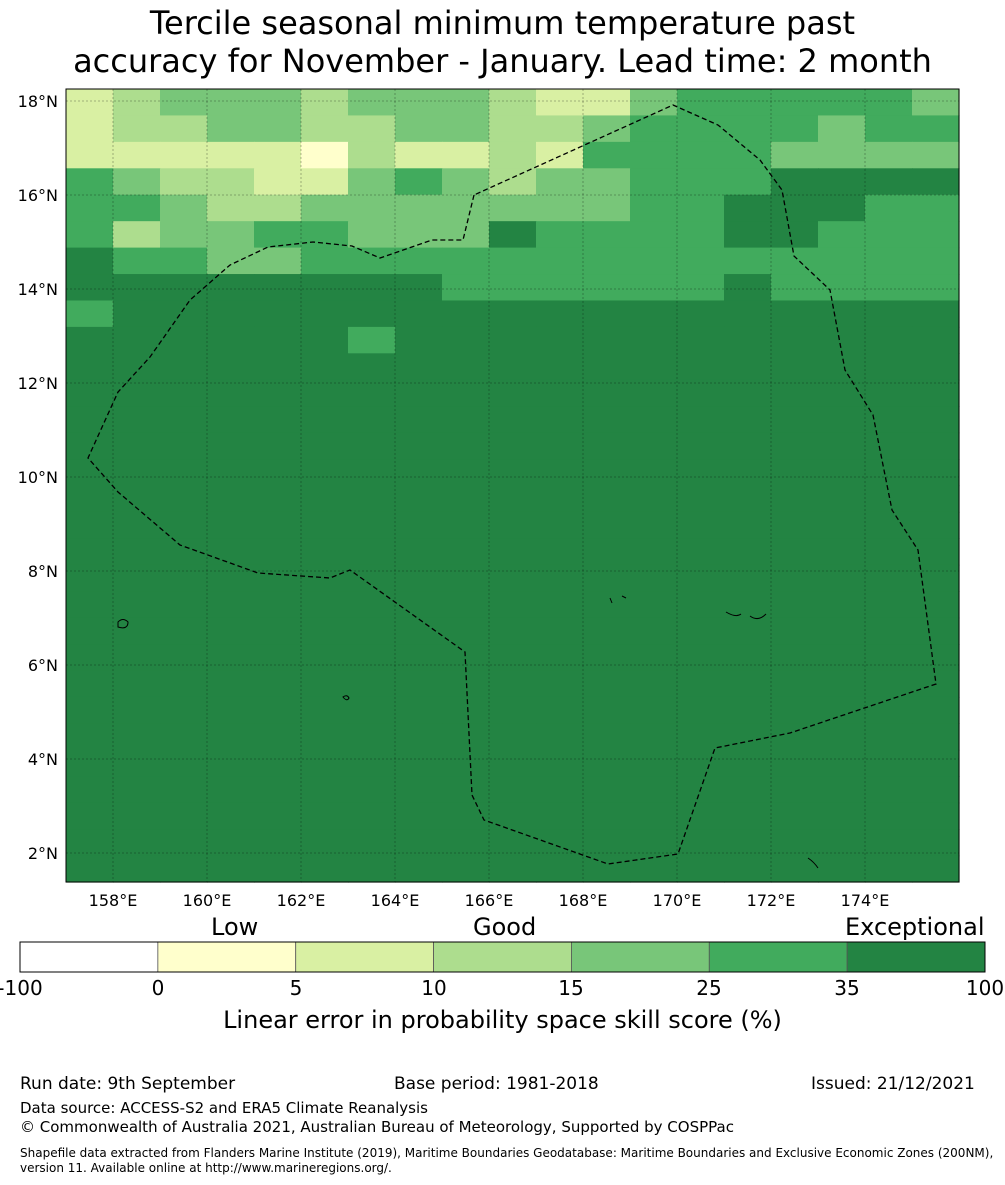 This screenshot has height=1185, width=1005. Describe the element at coordinates (489, 900) in the screenshot. I see `longitude-tick-label: 166°E` at that location.